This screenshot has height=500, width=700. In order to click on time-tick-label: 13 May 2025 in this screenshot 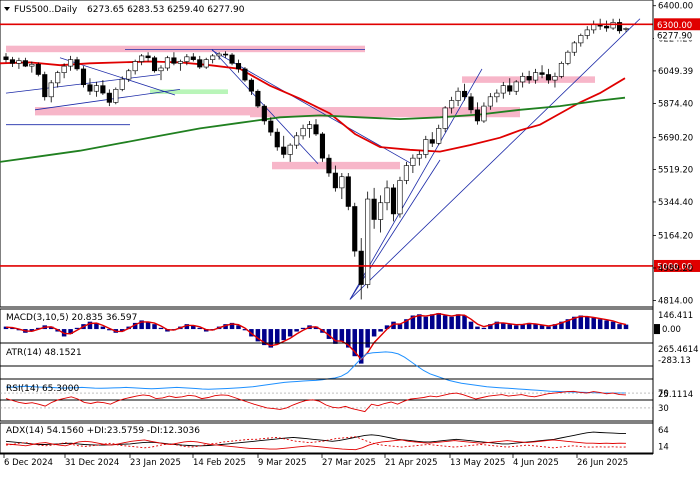, I will do `click(477, 463)`.